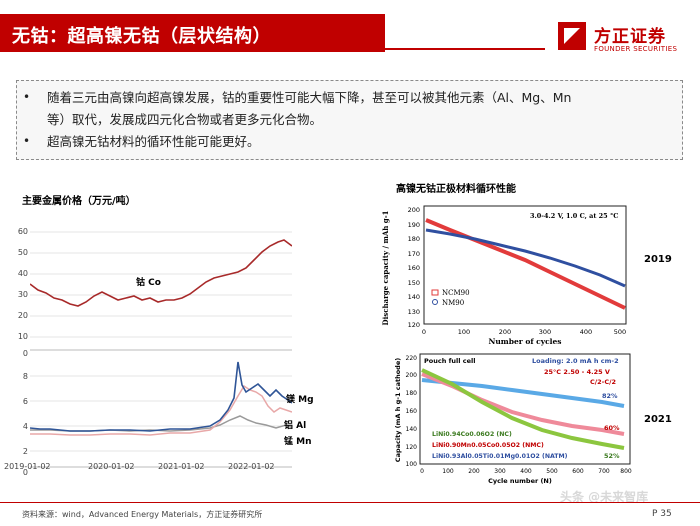 This screenshot has height=526, width=700. I want to click on ytick: 40, so click(22, 273).